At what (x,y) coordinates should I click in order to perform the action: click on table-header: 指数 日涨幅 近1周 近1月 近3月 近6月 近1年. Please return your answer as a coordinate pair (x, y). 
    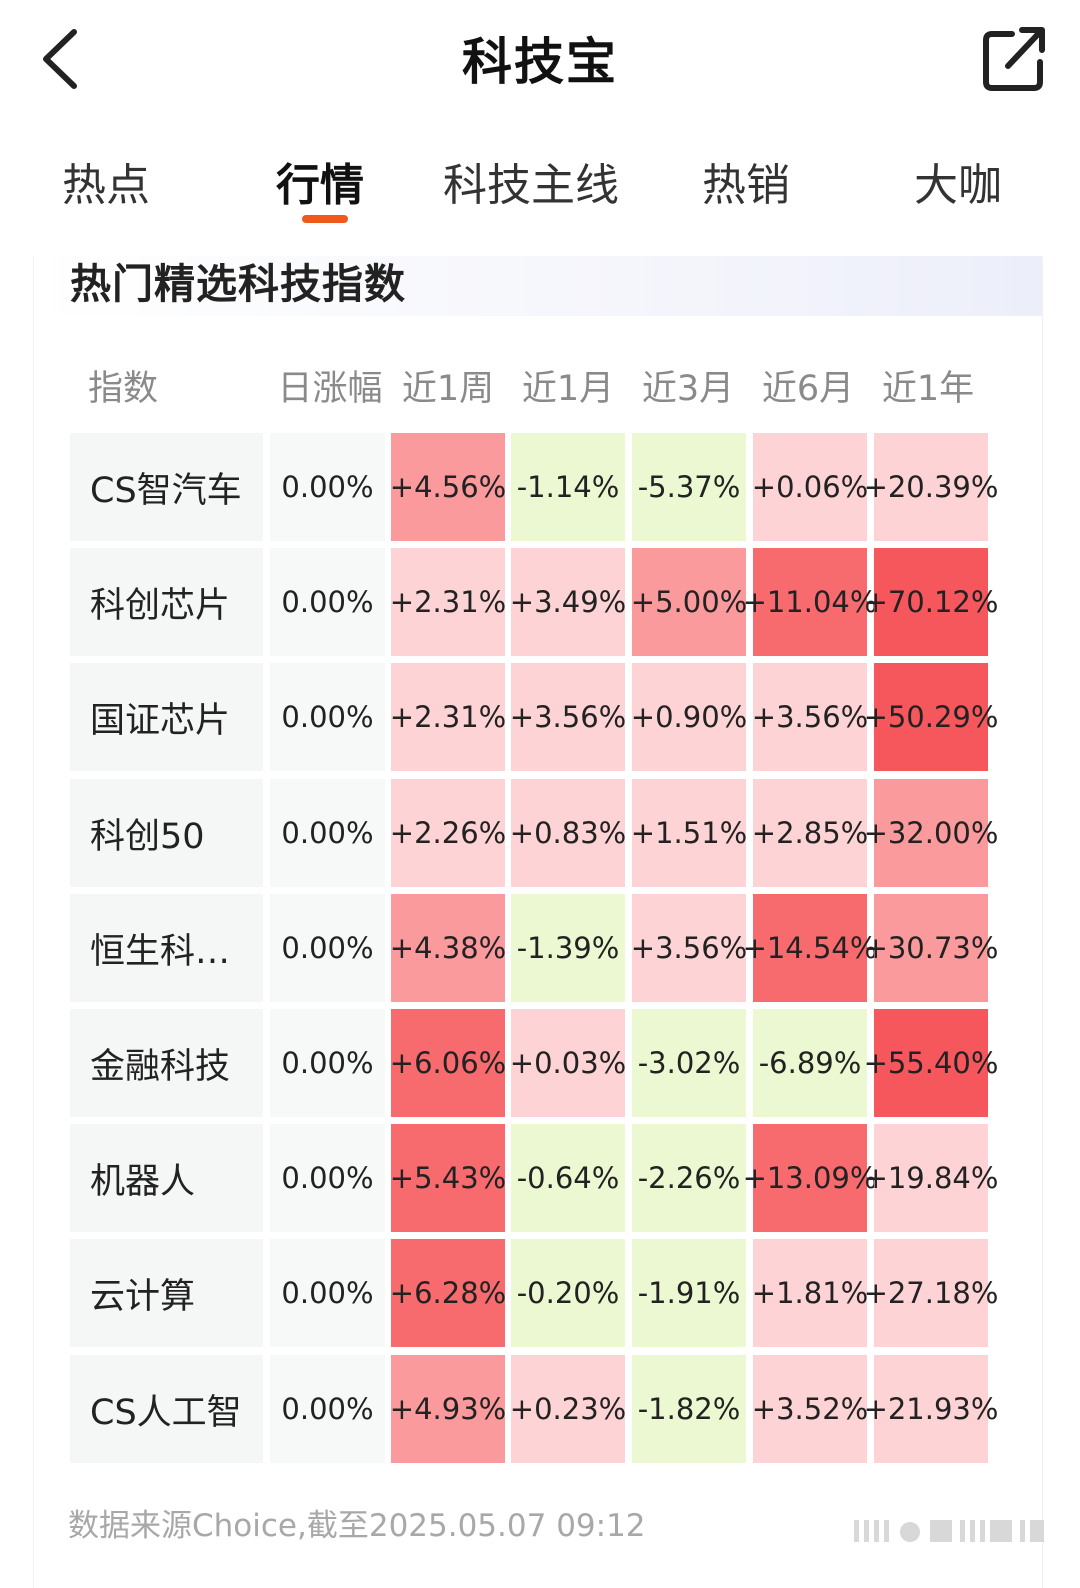
    Looking at the image, I should click on (535, 390).